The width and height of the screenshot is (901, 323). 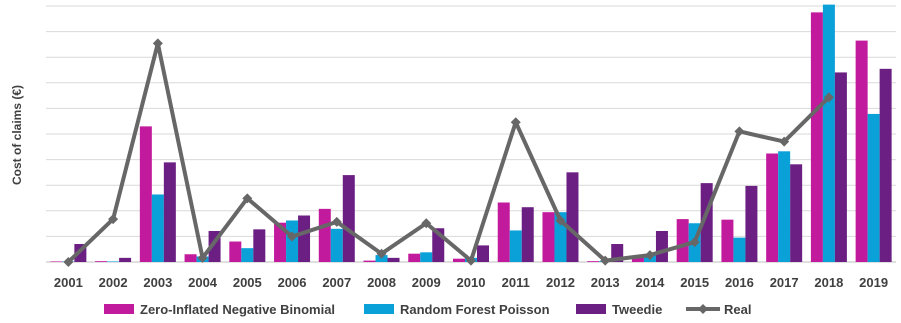 What do you see at coordinates (718, 309) in the screenshot?
I see `legend-item-real: Real` at bounding box center [718, 309].